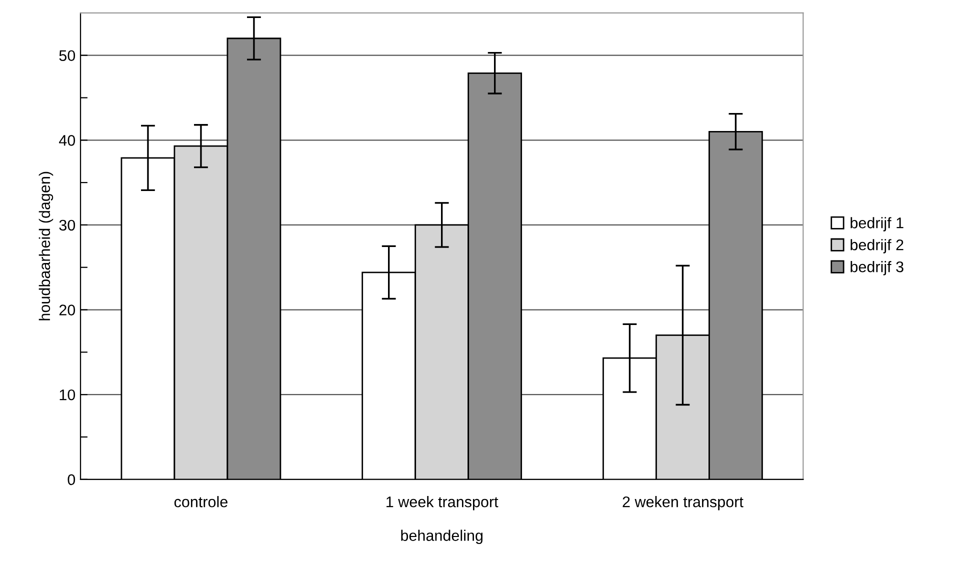 The image size is (970, 562). What do you see at coordinates (683, 503) in the screenshot?
I see `x-tick-label: 2 weken transport` at bounding box center [683, 503].